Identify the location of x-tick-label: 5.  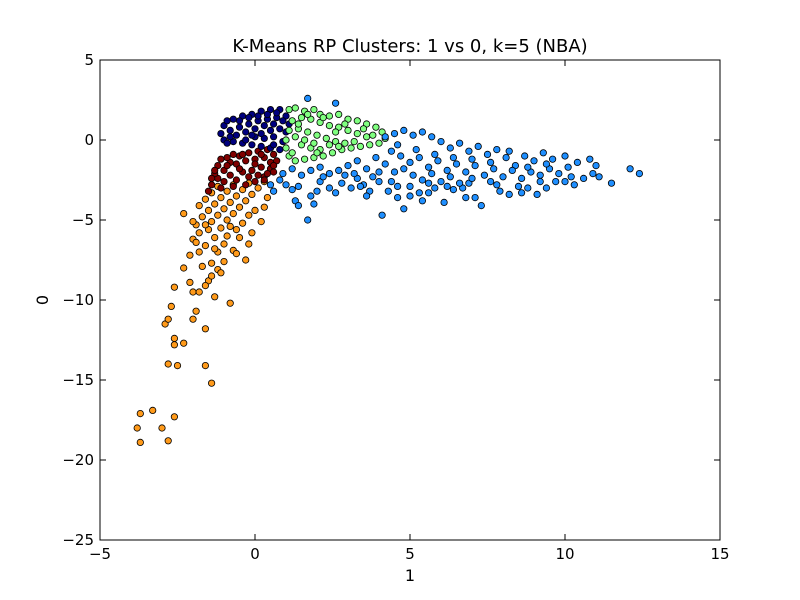
(410, 554).